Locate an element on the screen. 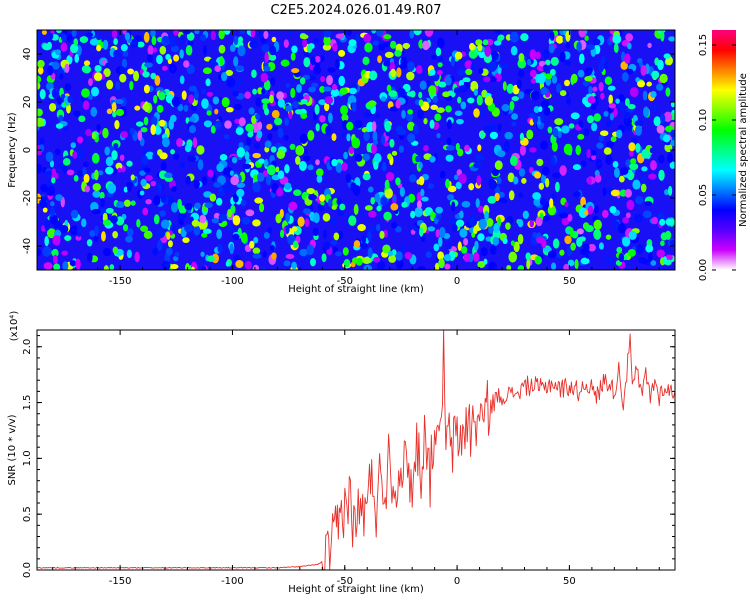  figure-title: C2E5.2024.026.01.49.R07 is located at coordinates (355, 10).